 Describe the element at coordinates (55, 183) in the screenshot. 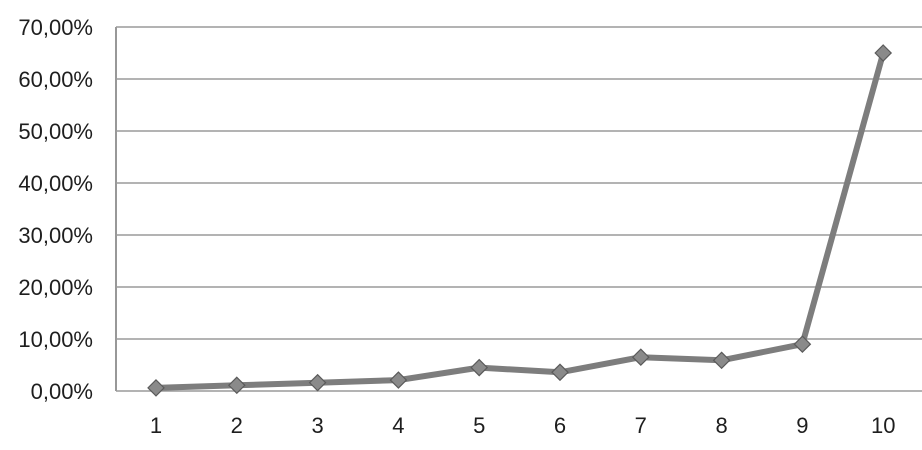

I see `y-tick-label: 40,00%` at that location.